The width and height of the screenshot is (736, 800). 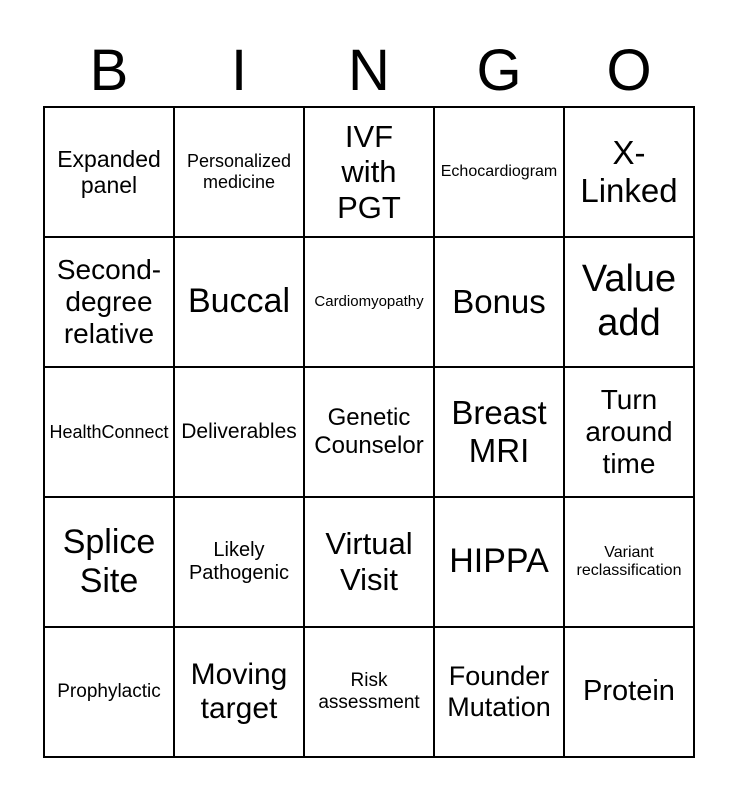 What do you see at coordinates (109, 70) in the screenshot?
I see `header-letter-b: B` at bounding box center [109, 70].